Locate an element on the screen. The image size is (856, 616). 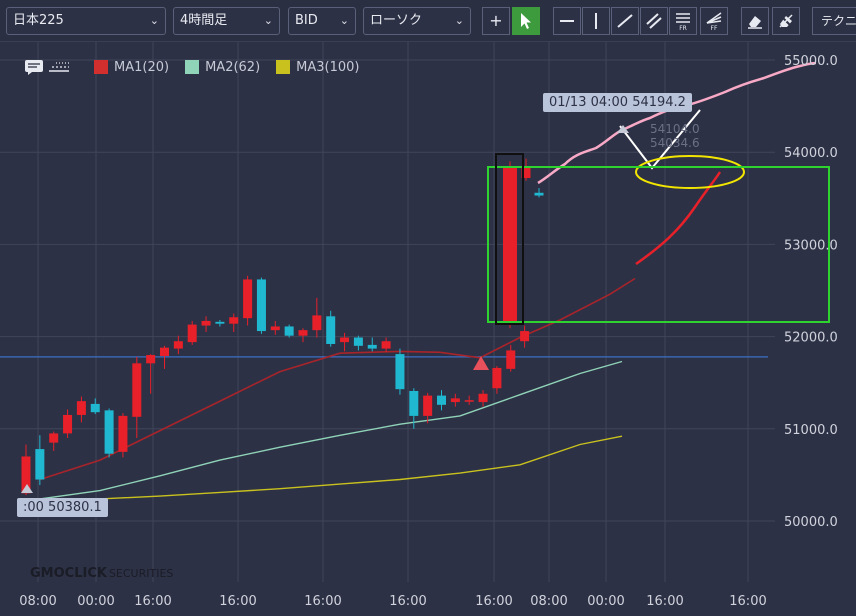
fibonacci-icon is located at coordinates (683, 18).